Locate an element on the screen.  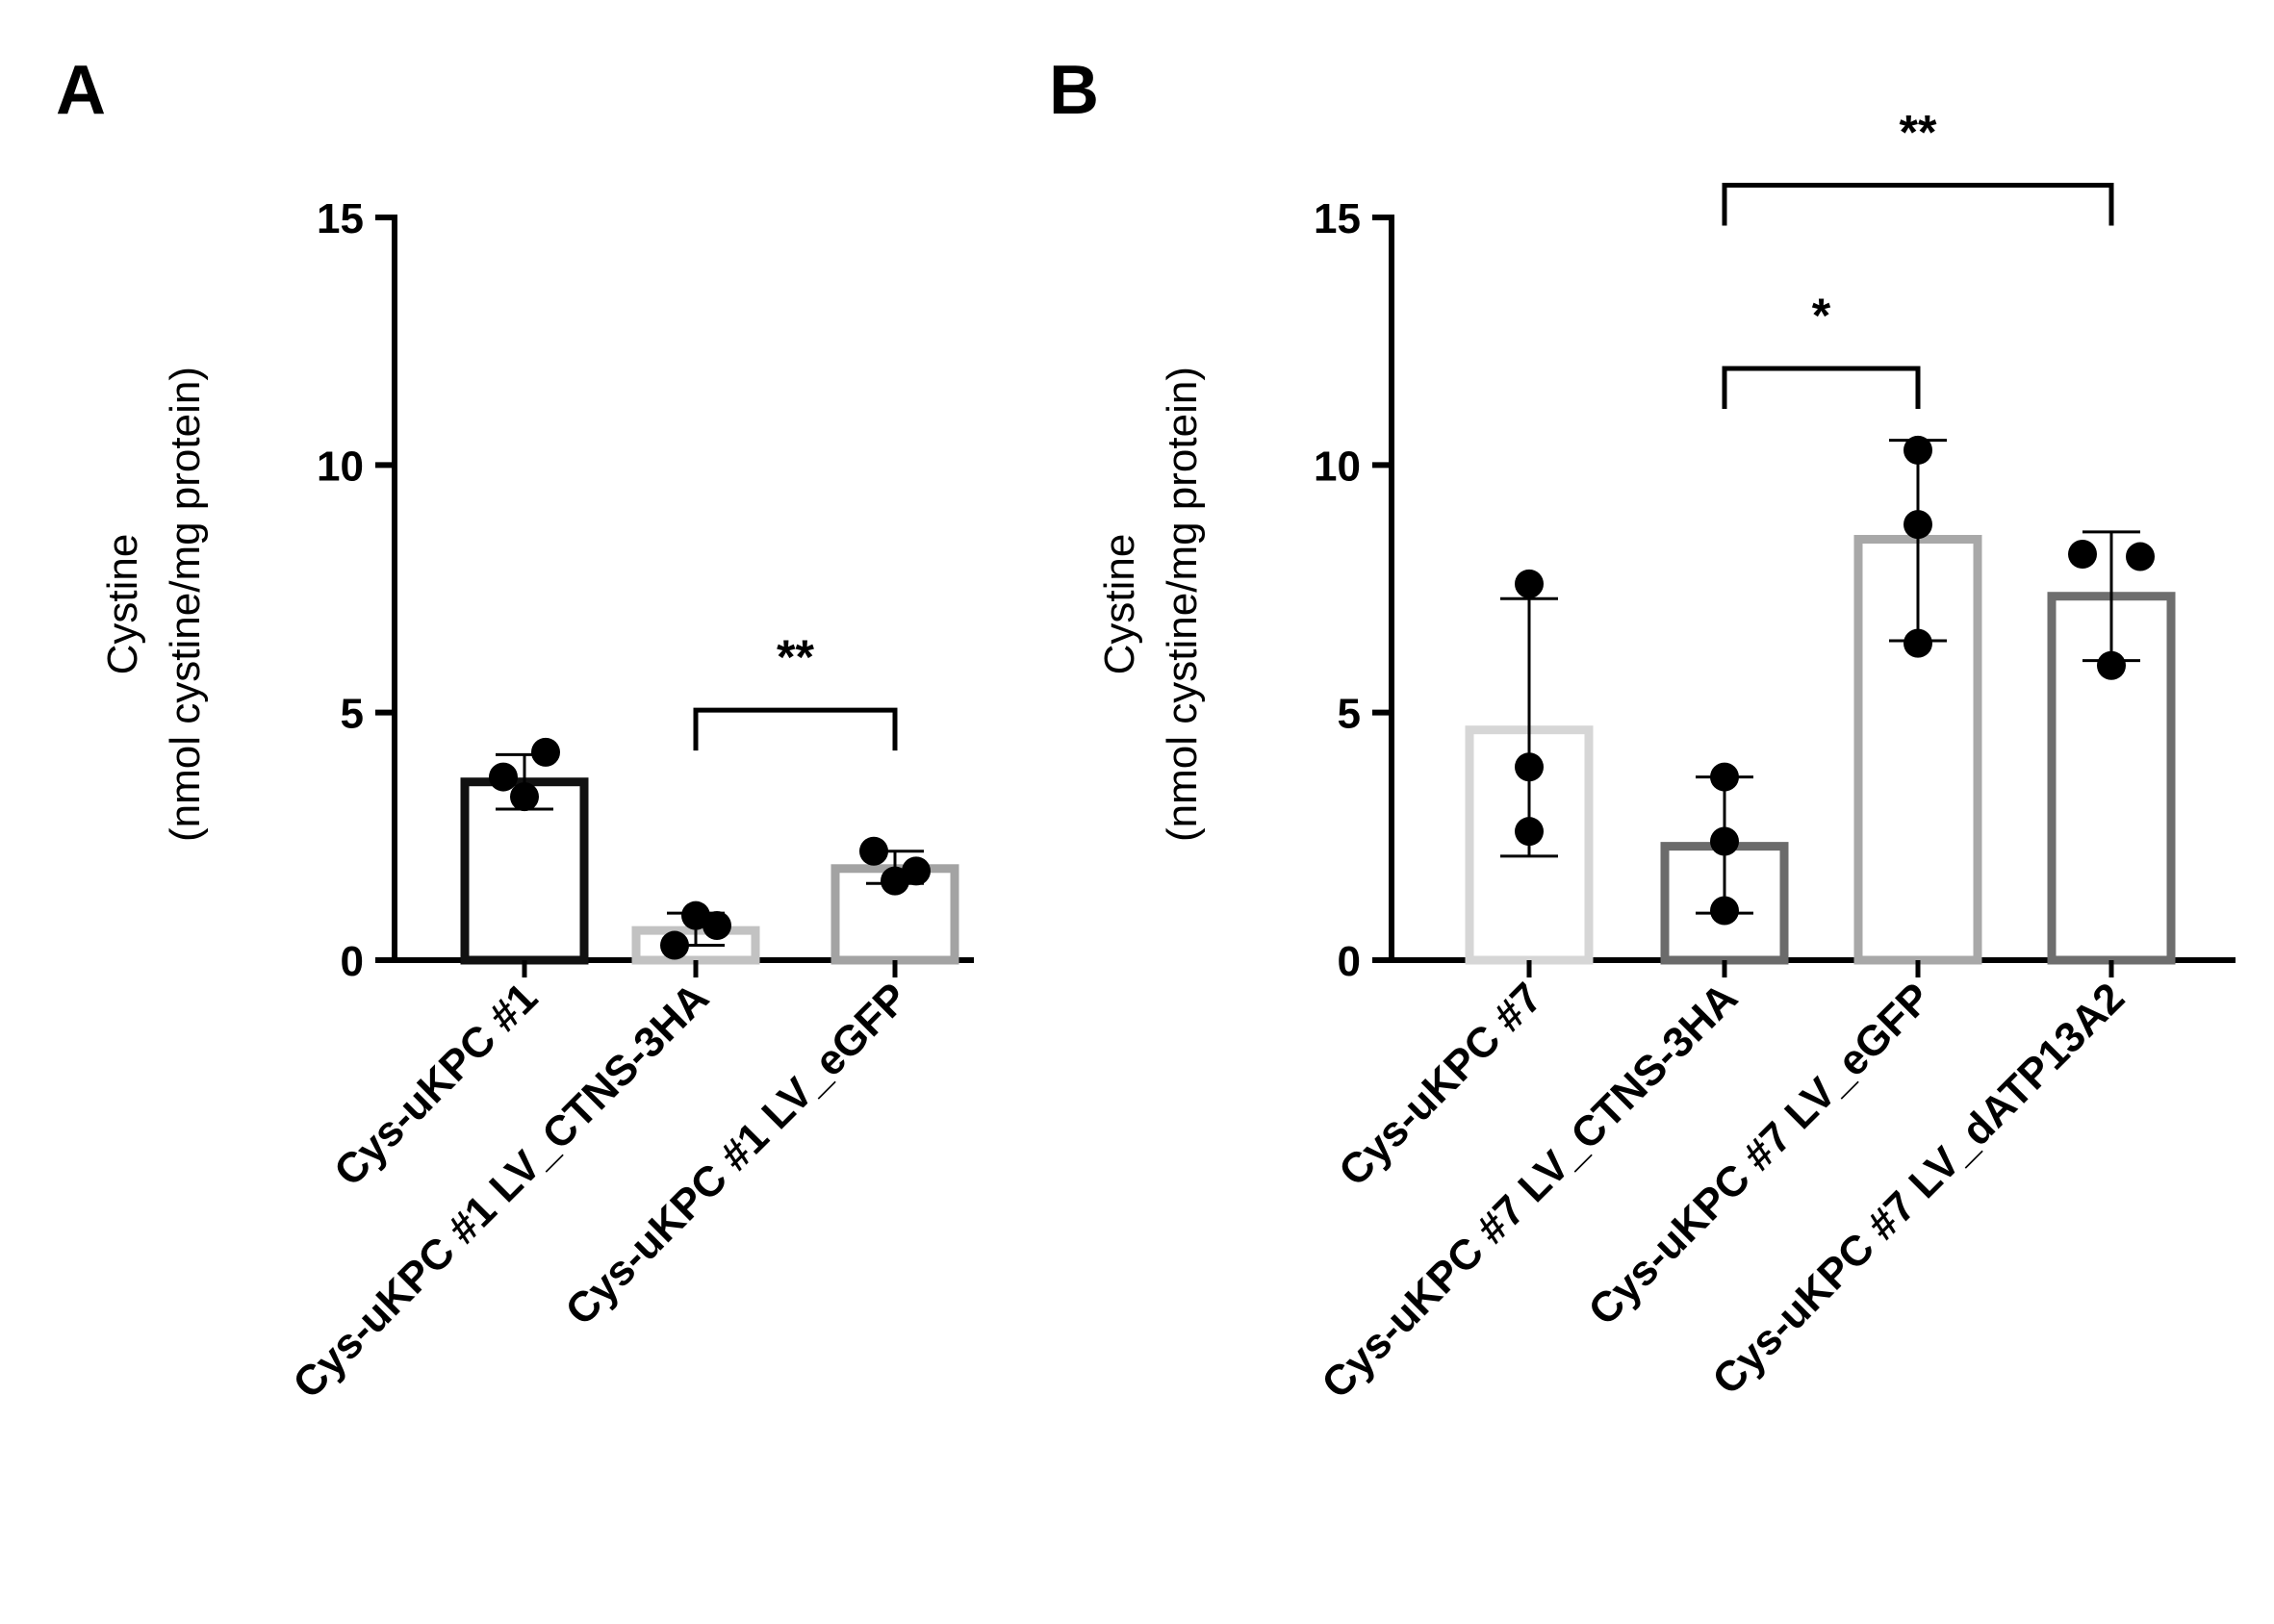
panel-a-ylabel-line2: (nmol cystine/mg protein) is located at coordinates (185, 604).